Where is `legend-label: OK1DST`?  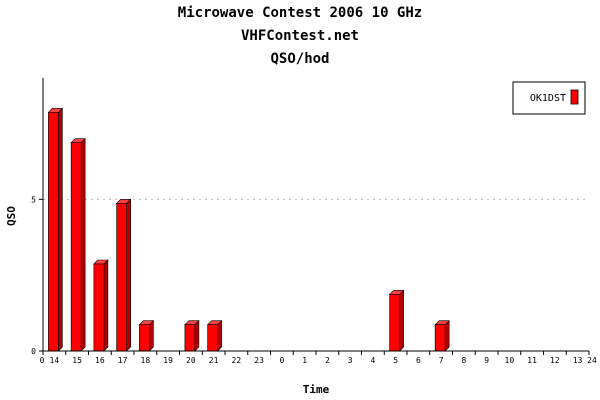
legend-label: OK1DST is located at coordinates (548, 98).